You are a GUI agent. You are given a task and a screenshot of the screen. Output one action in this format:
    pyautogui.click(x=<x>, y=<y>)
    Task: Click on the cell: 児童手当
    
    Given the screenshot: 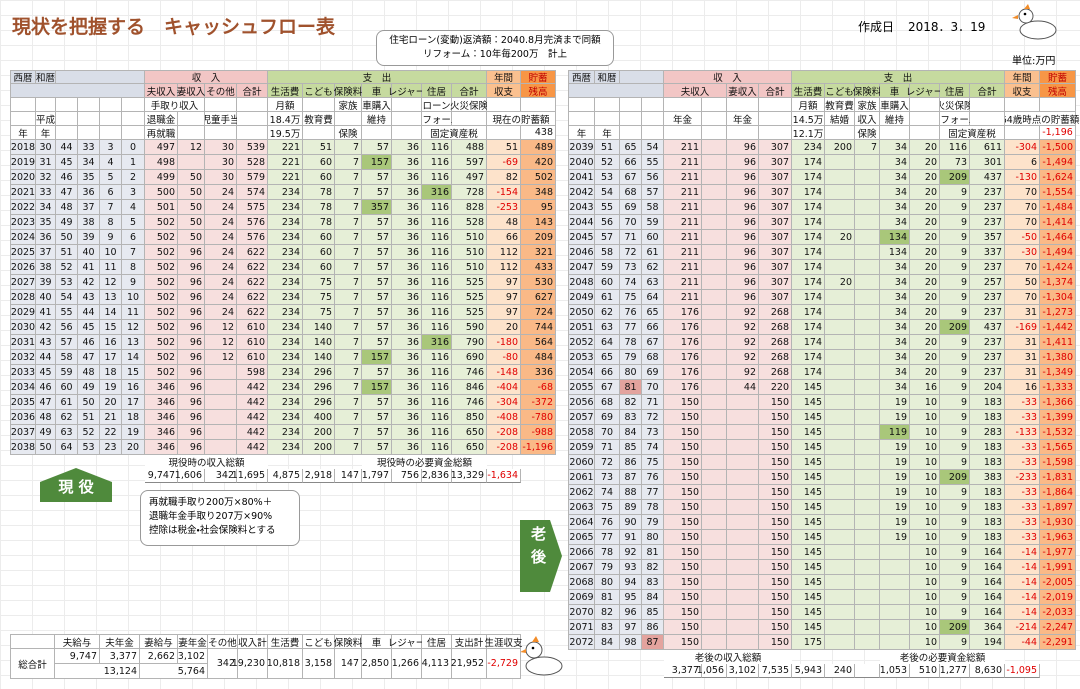 What is the action you would take?
    pyautogui.click(x=221, y=119)
    